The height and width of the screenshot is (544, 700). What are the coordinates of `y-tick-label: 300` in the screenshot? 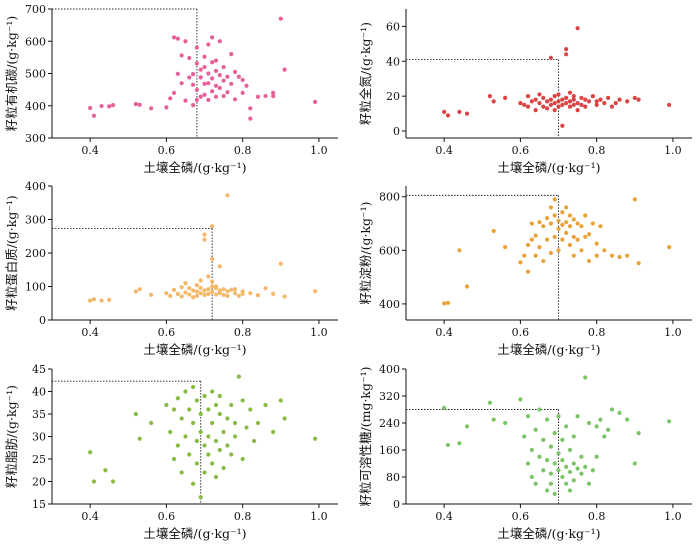 It's located at (35, 220).